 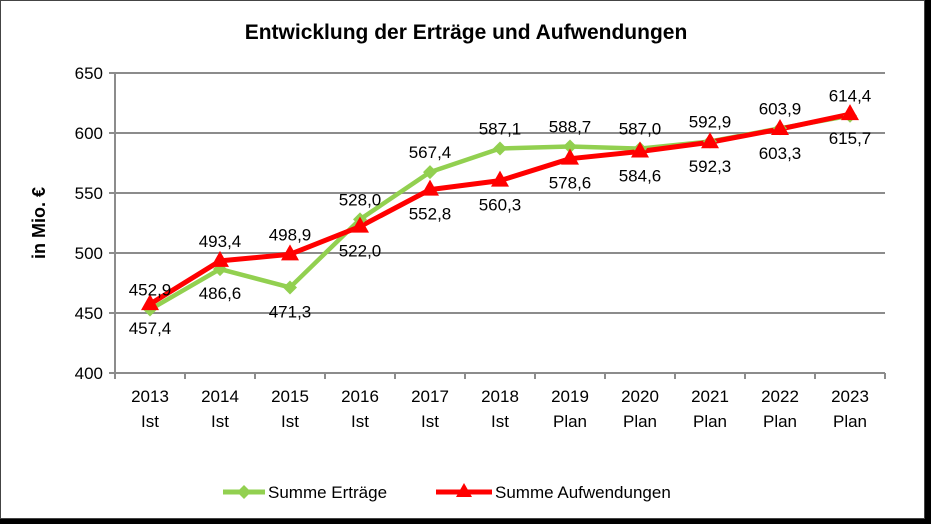 I want to click on data-label: 614,4, so click(x=850, y=96).